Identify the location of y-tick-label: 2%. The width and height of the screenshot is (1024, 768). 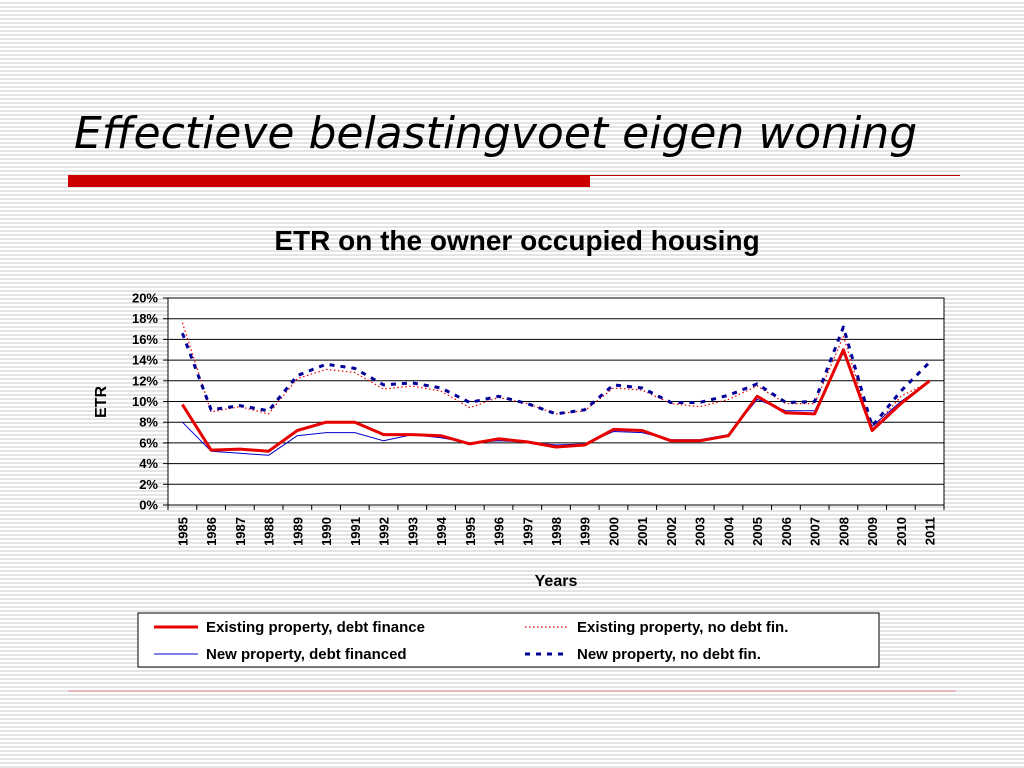
(148, 484).